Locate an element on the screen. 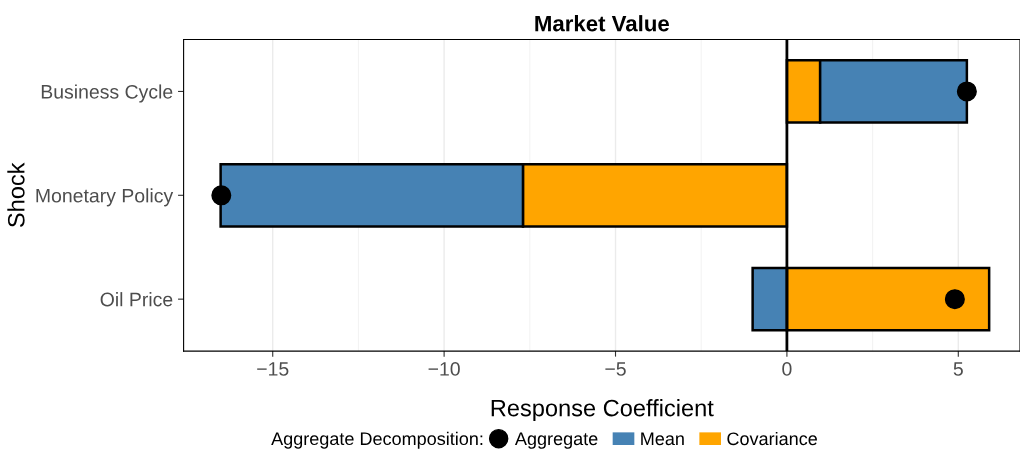  legend-label: Aggregate is located at coordinates (556, 440).